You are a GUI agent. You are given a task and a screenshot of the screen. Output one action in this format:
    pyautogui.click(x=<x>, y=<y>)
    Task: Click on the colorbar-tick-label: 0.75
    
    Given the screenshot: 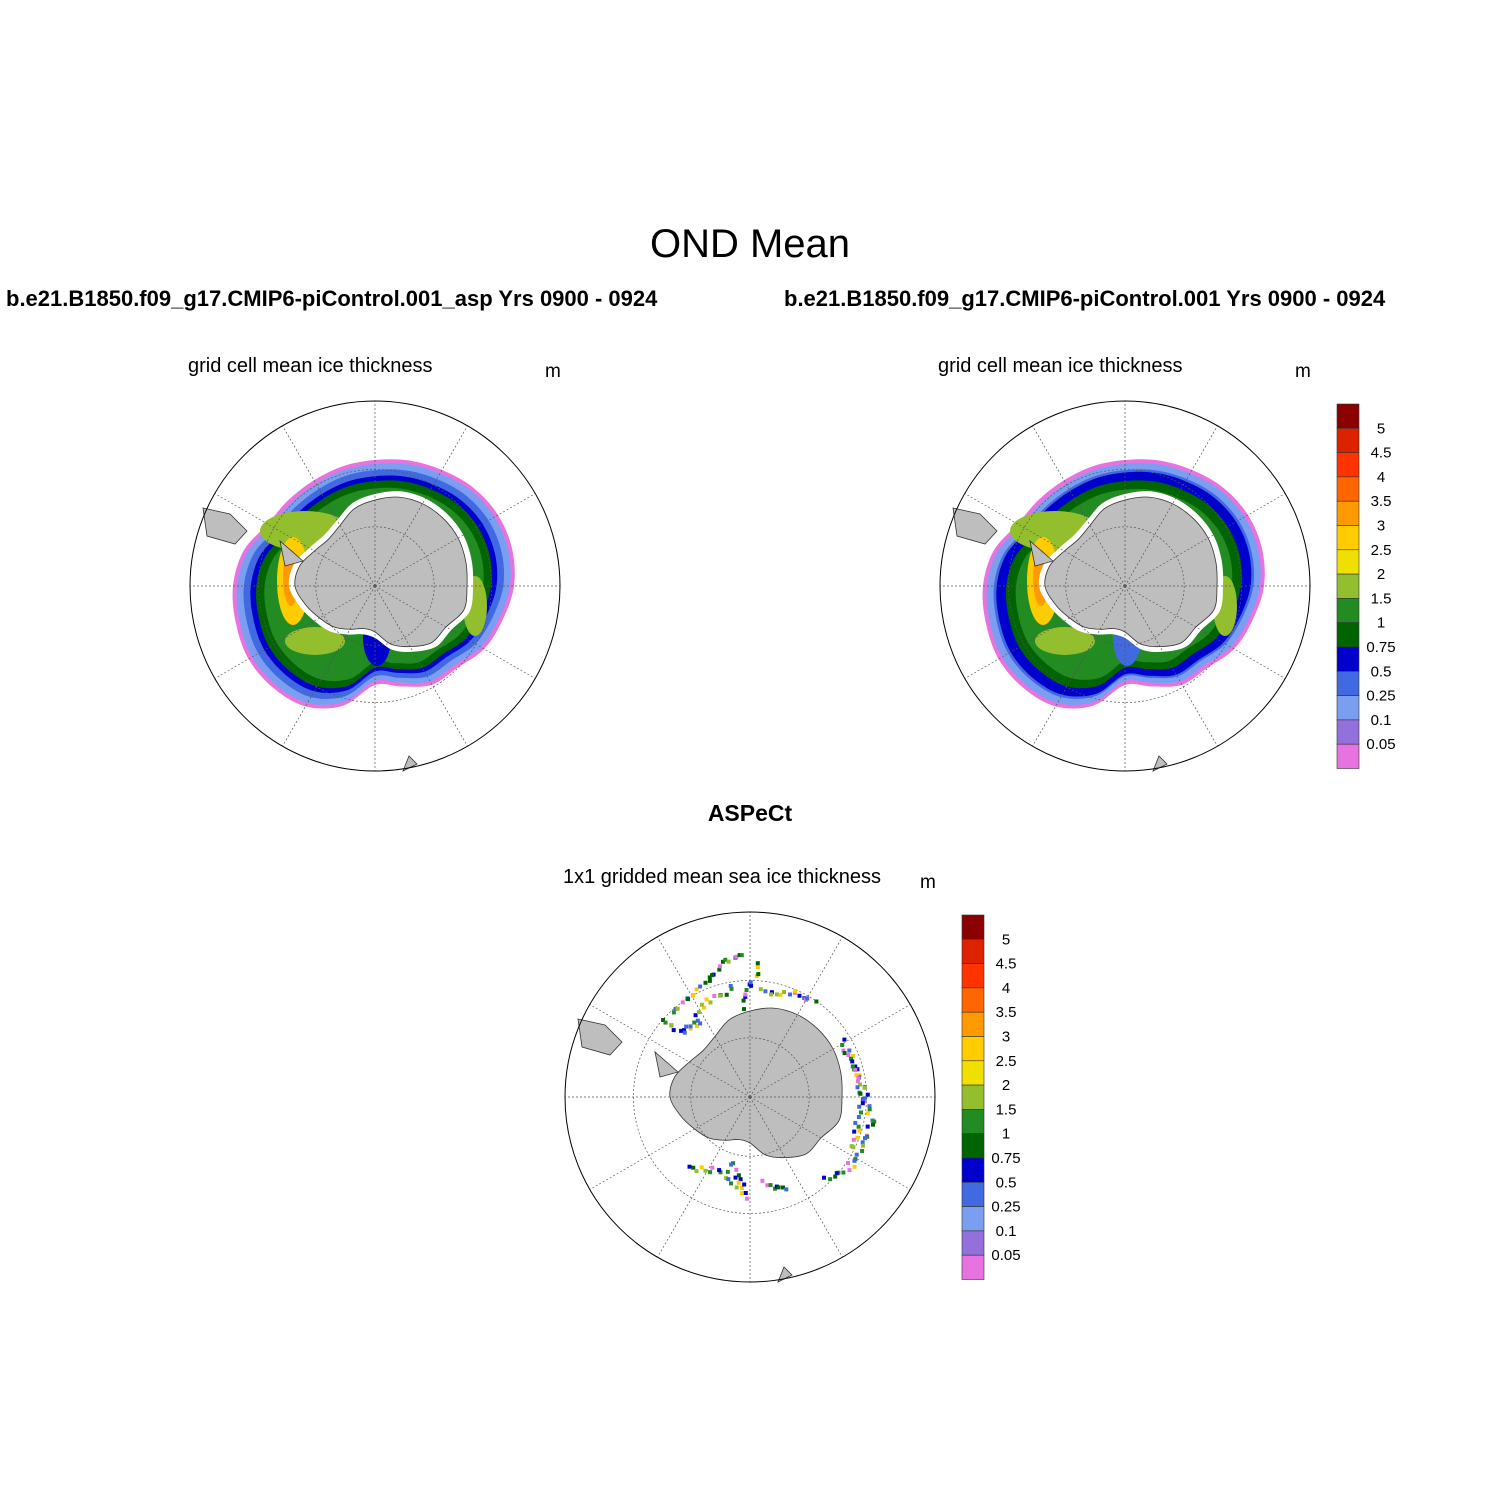 What is the action you would take?
    pyautogui.click(x=1005, y=1158)
    